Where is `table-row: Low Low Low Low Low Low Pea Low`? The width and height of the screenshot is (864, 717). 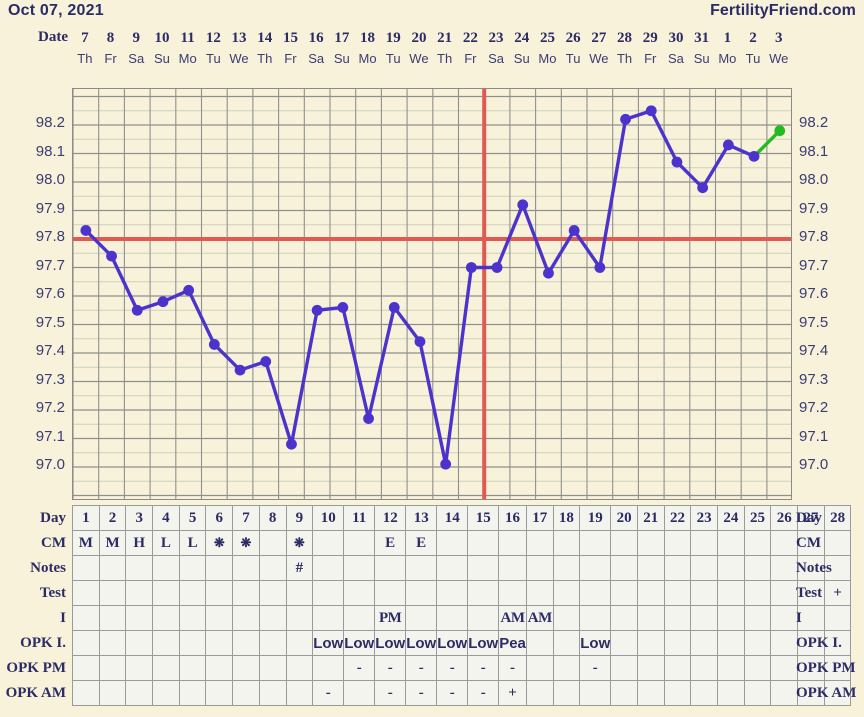
table-row: Low Low Low Low Low Low Pea Low is located at coordinates (462, 643).